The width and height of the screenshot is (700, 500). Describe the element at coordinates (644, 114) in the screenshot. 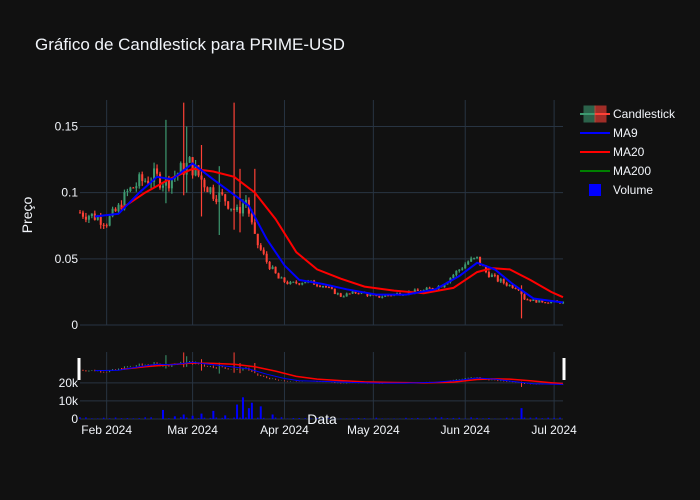

I see `legend-label: Candlestick` at that location.